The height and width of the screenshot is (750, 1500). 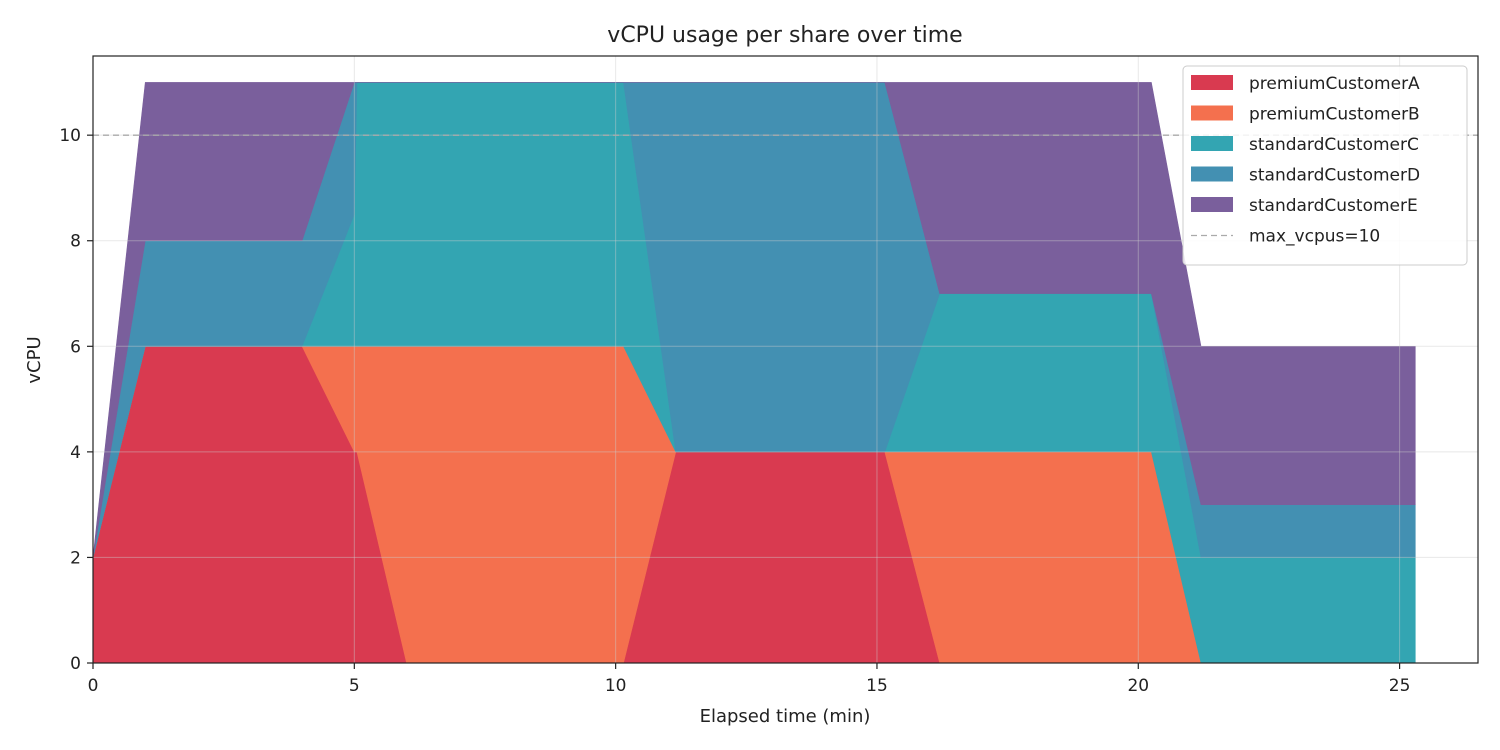 What do you see at coordinates (1334, 176) in the screenshot?
I see `legend-label: standardCustomerD` at bounding box center [1334, 176].